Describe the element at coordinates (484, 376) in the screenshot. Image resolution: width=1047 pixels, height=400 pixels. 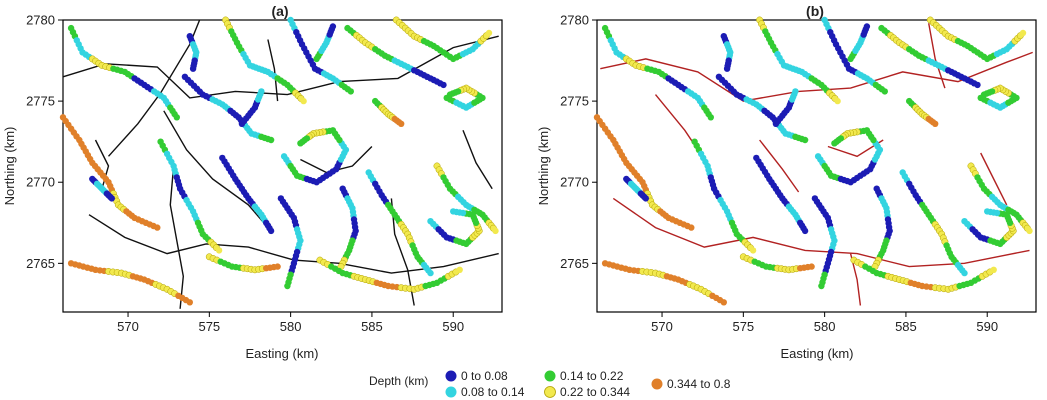
I see `legend-label-0: 0 to 0.08` at that location.